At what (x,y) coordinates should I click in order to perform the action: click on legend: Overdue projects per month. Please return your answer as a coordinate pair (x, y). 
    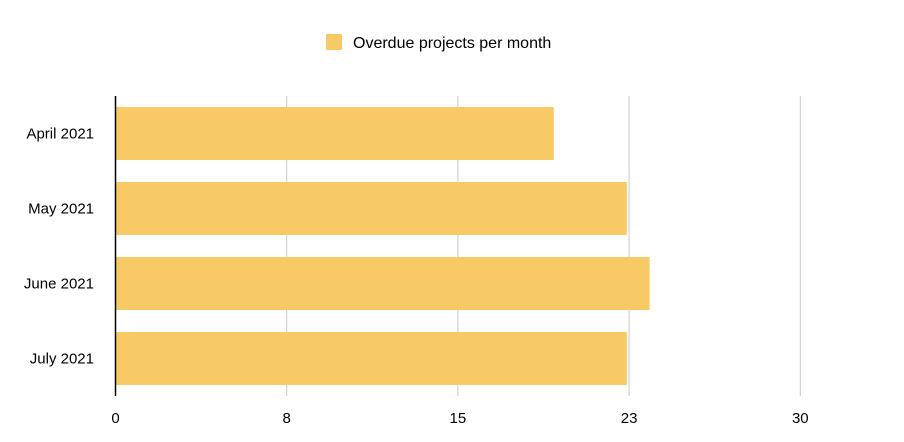
    Looking at the image, I should click on (438, 43).